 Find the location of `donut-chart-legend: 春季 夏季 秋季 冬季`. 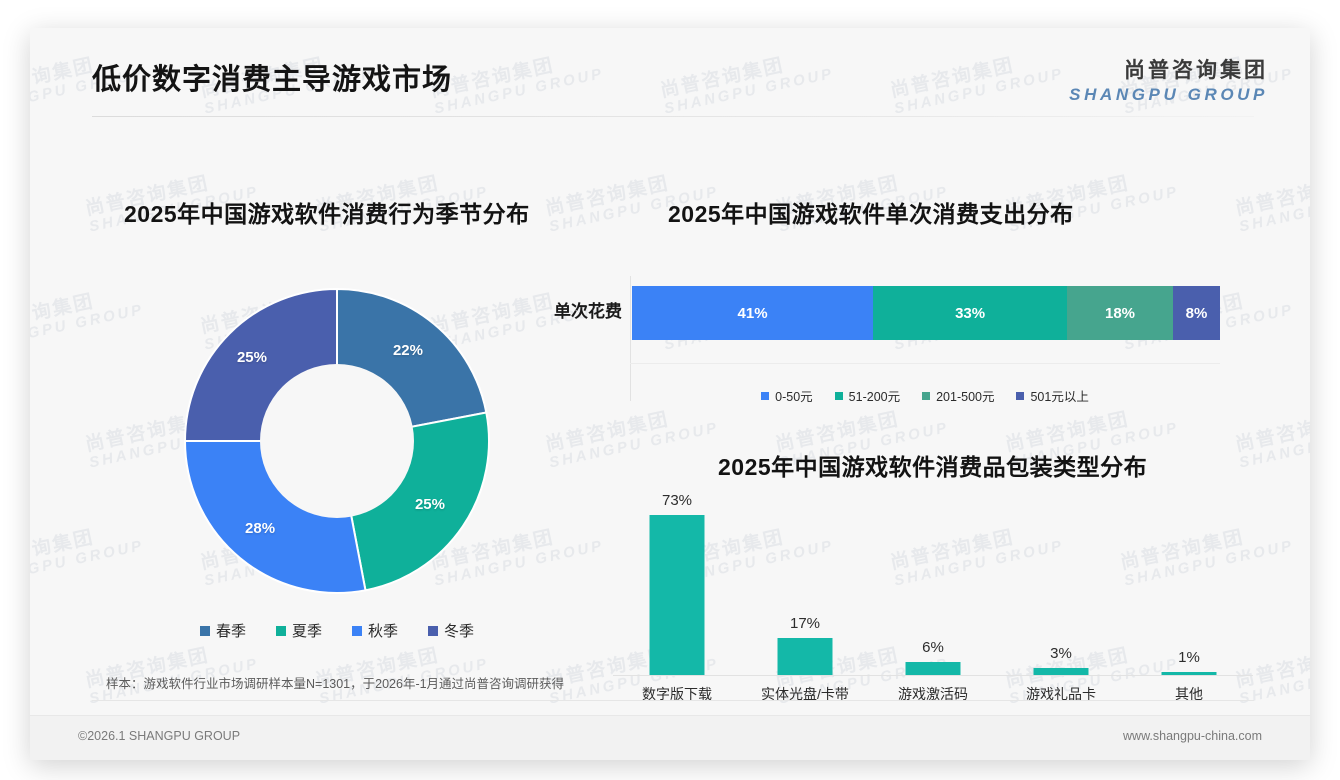

donut-chart-legend: 春季 夏季 秋季 冬季 is located at coordinates (337, 630).